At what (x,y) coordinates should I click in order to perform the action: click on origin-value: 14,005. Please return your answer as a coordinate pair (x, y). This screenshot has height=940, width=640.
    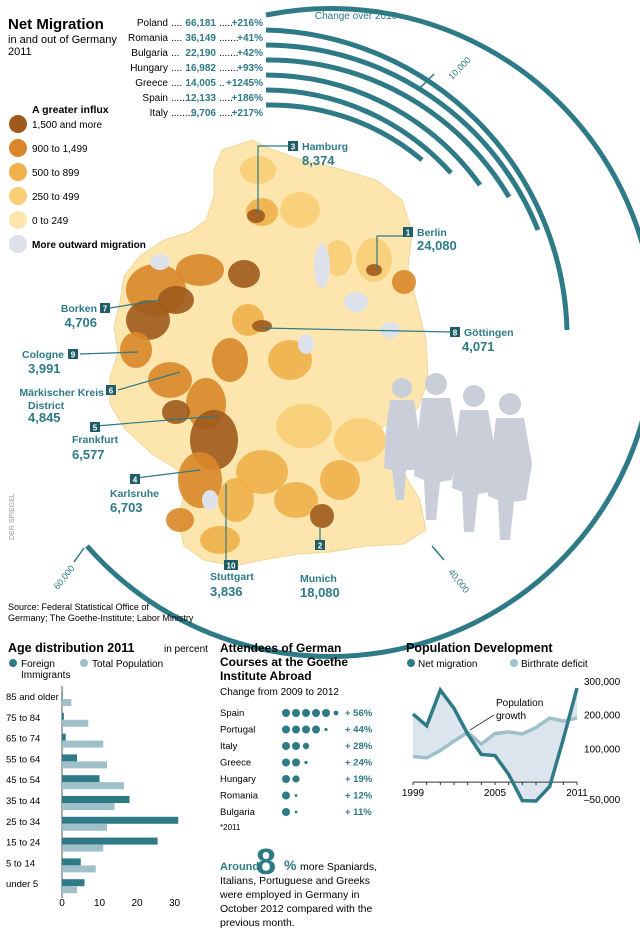
    Looking at the image, I should click on (200, 83).